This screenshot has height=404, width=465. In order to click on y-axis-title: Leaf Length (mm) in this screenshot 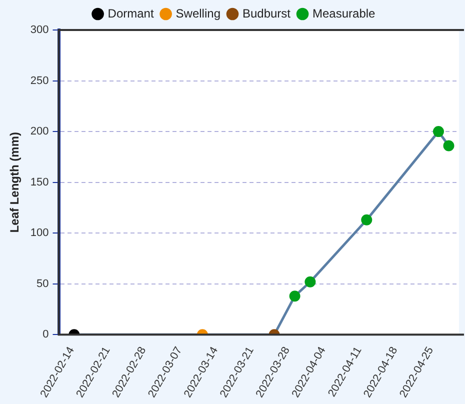, I will do `click(15, 182)`.